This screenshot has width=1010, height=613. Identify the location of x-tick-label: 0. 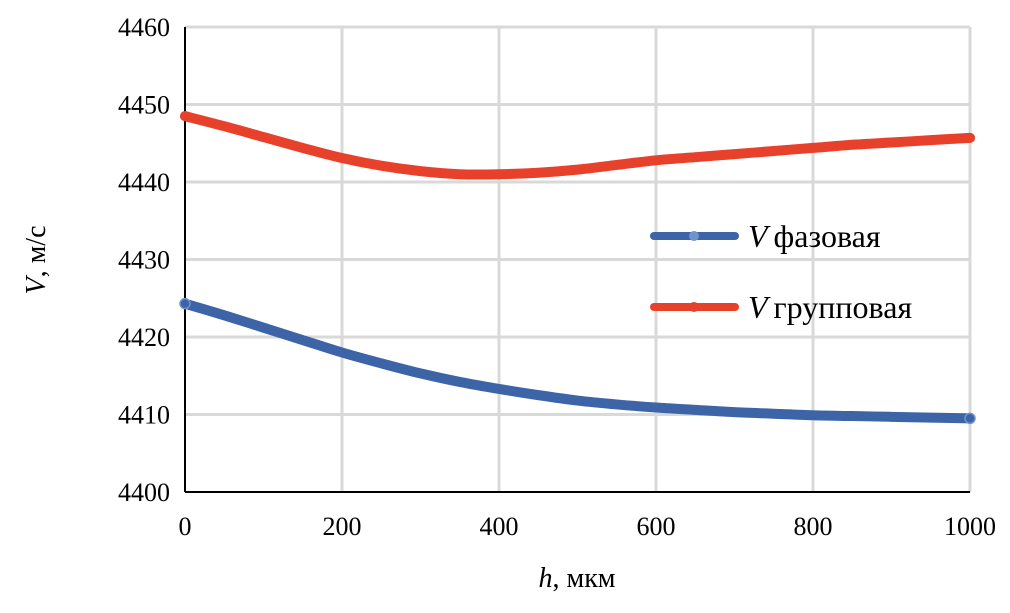
(185, 526).